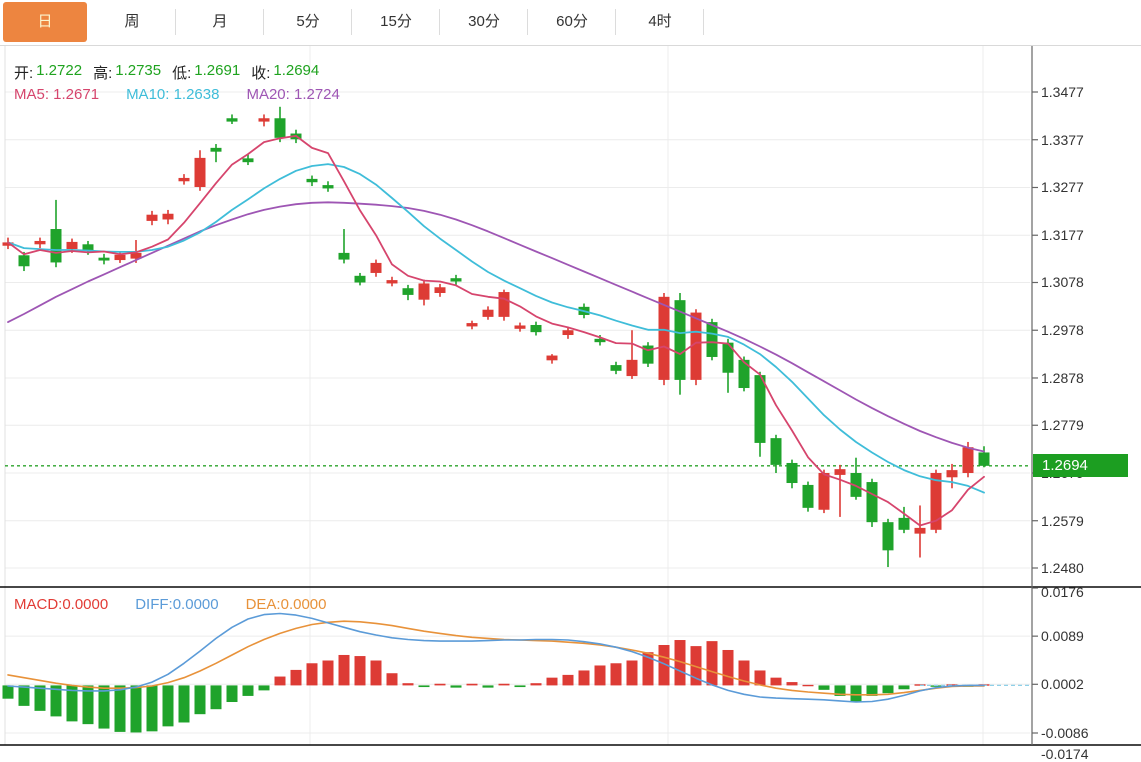  What do you see at coordinates (1062, 636) in the screenshot?
I see `macd-axis-label: 0.0089` at bounding box center [1062, 636].